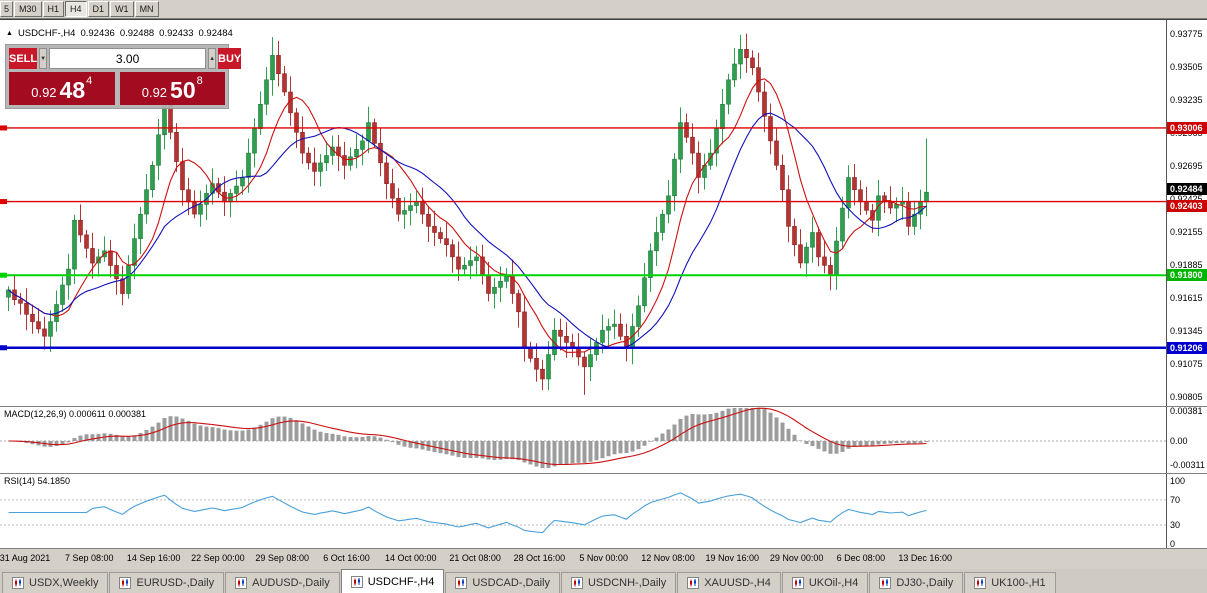 This screenshot has height=593, width=1207. I want to click on timeframe-button-5: 5, so click(6, 9).